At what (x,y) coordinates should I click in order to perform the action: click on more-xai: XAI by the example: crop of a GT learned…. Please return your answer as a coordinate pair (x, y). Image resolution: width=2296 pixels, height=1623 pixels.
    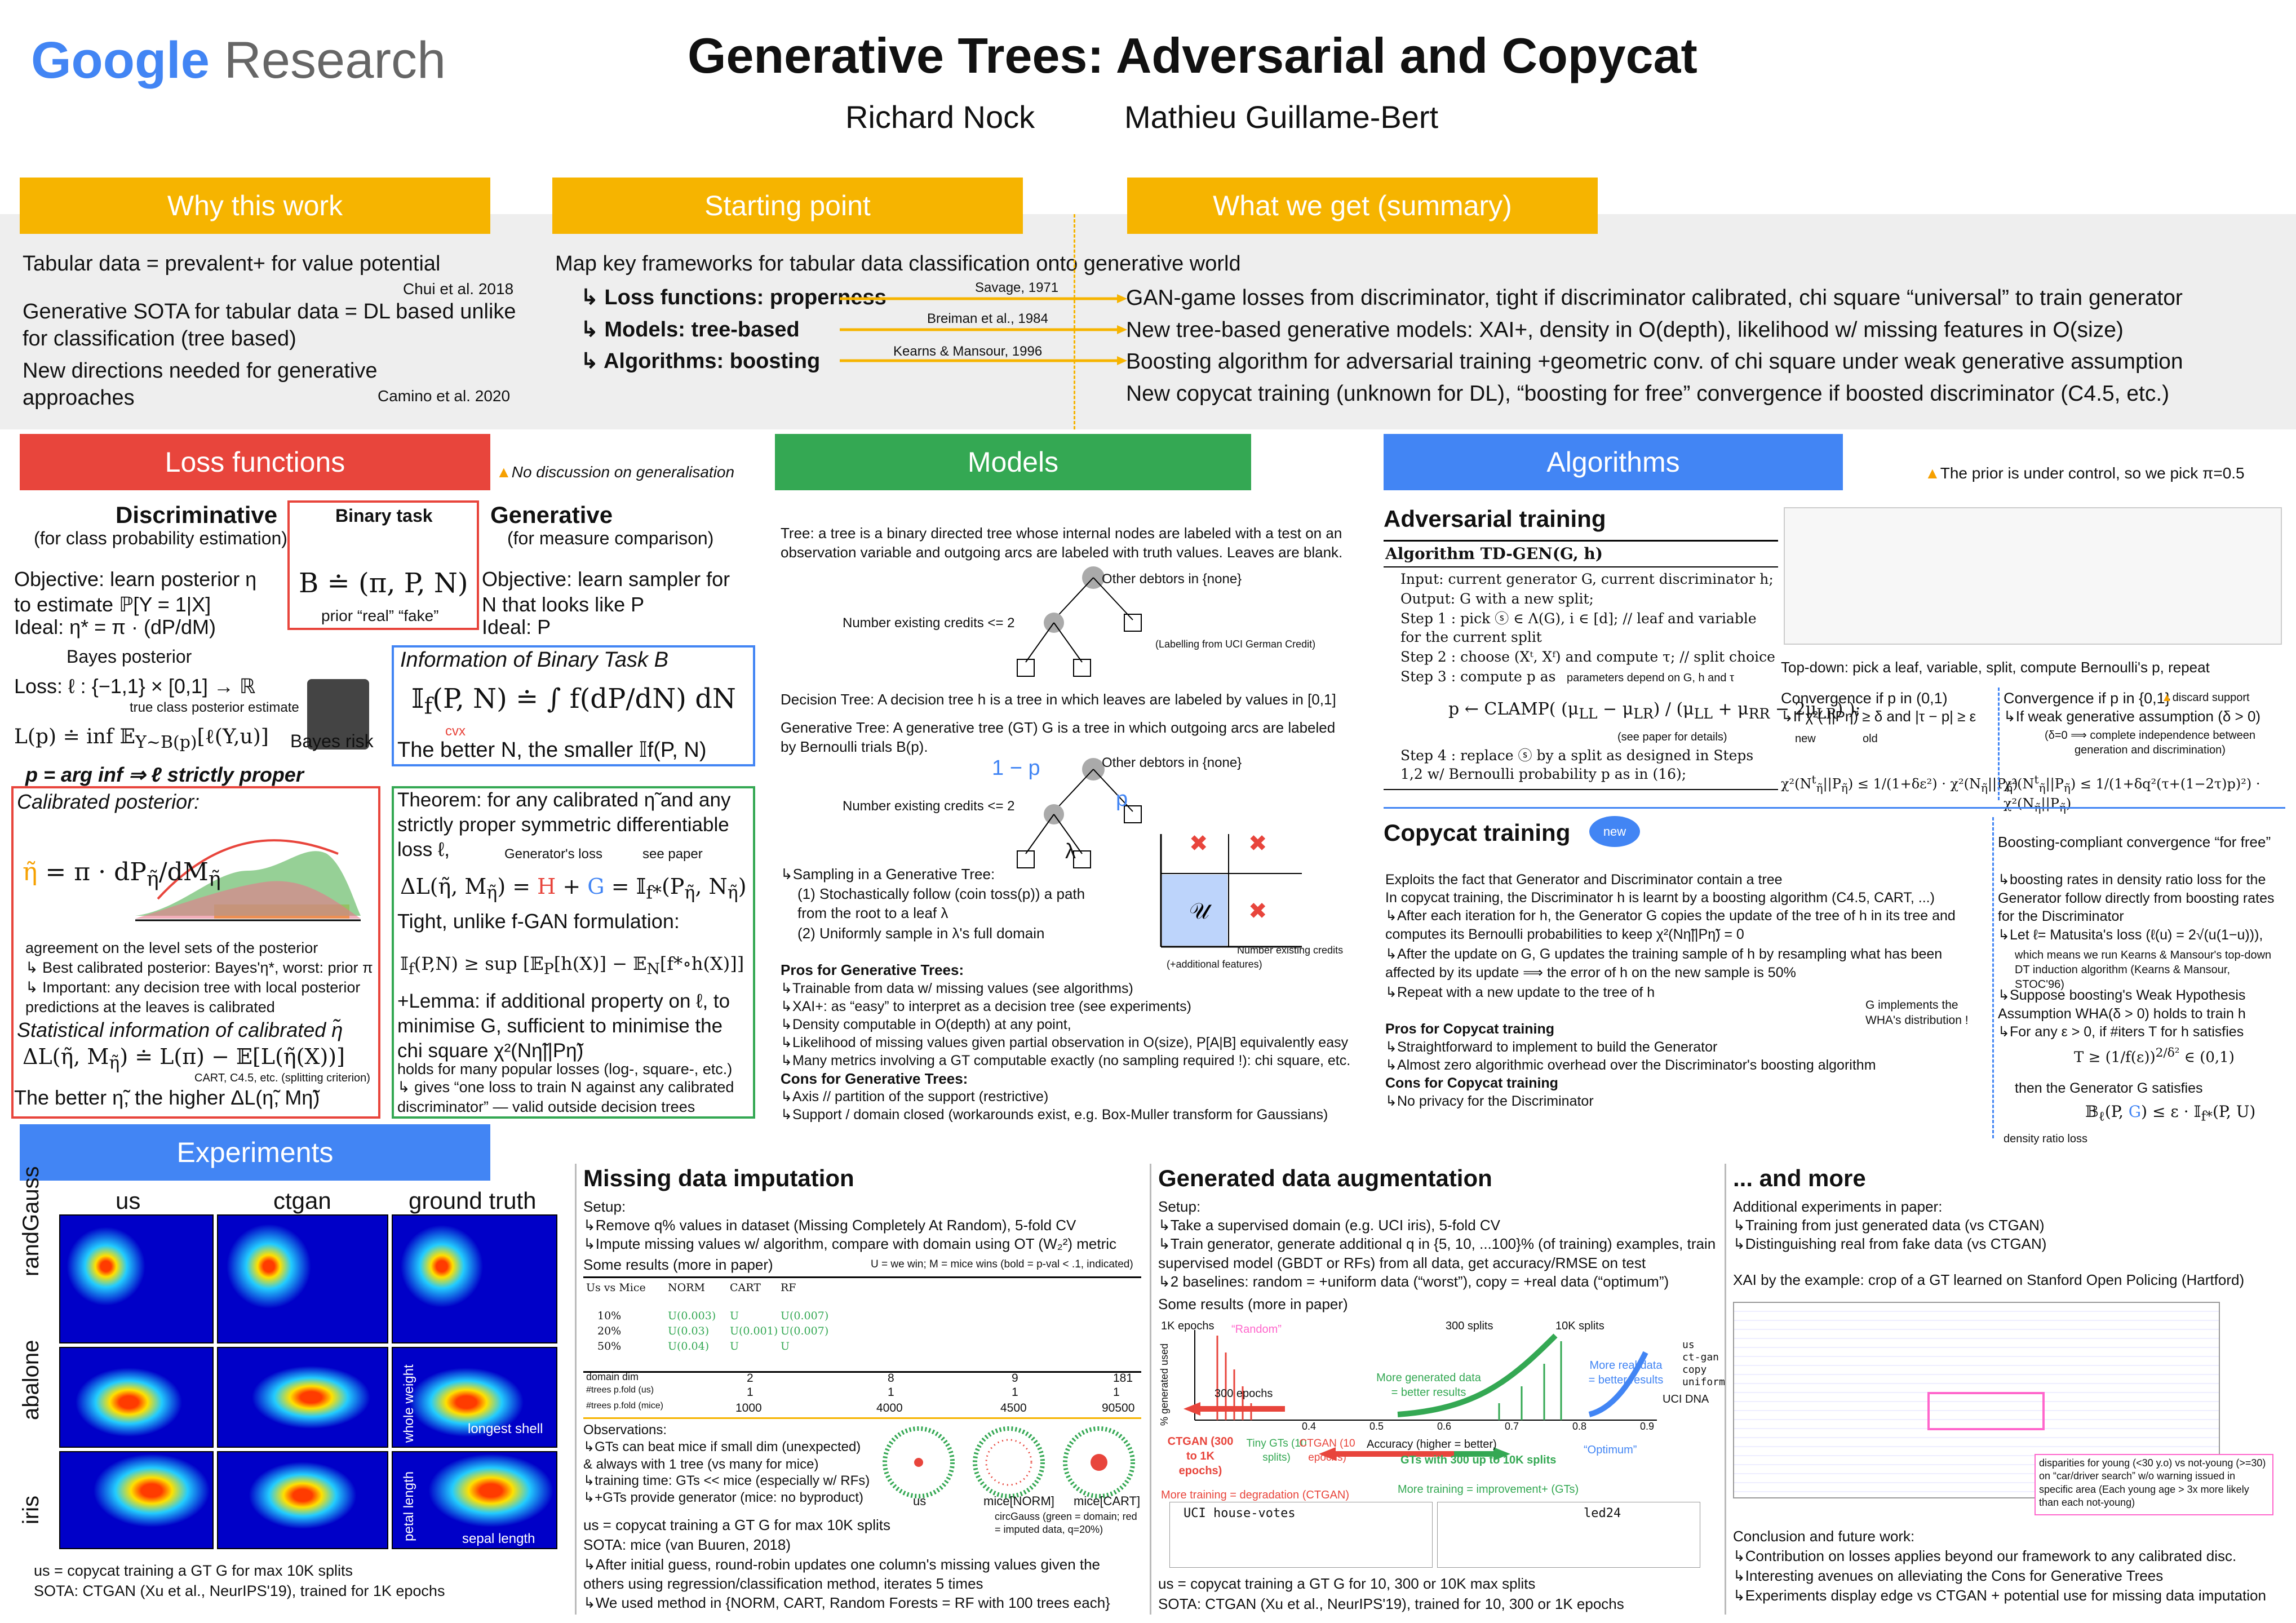
    Looking at the image, I should click on (1989, 1280).